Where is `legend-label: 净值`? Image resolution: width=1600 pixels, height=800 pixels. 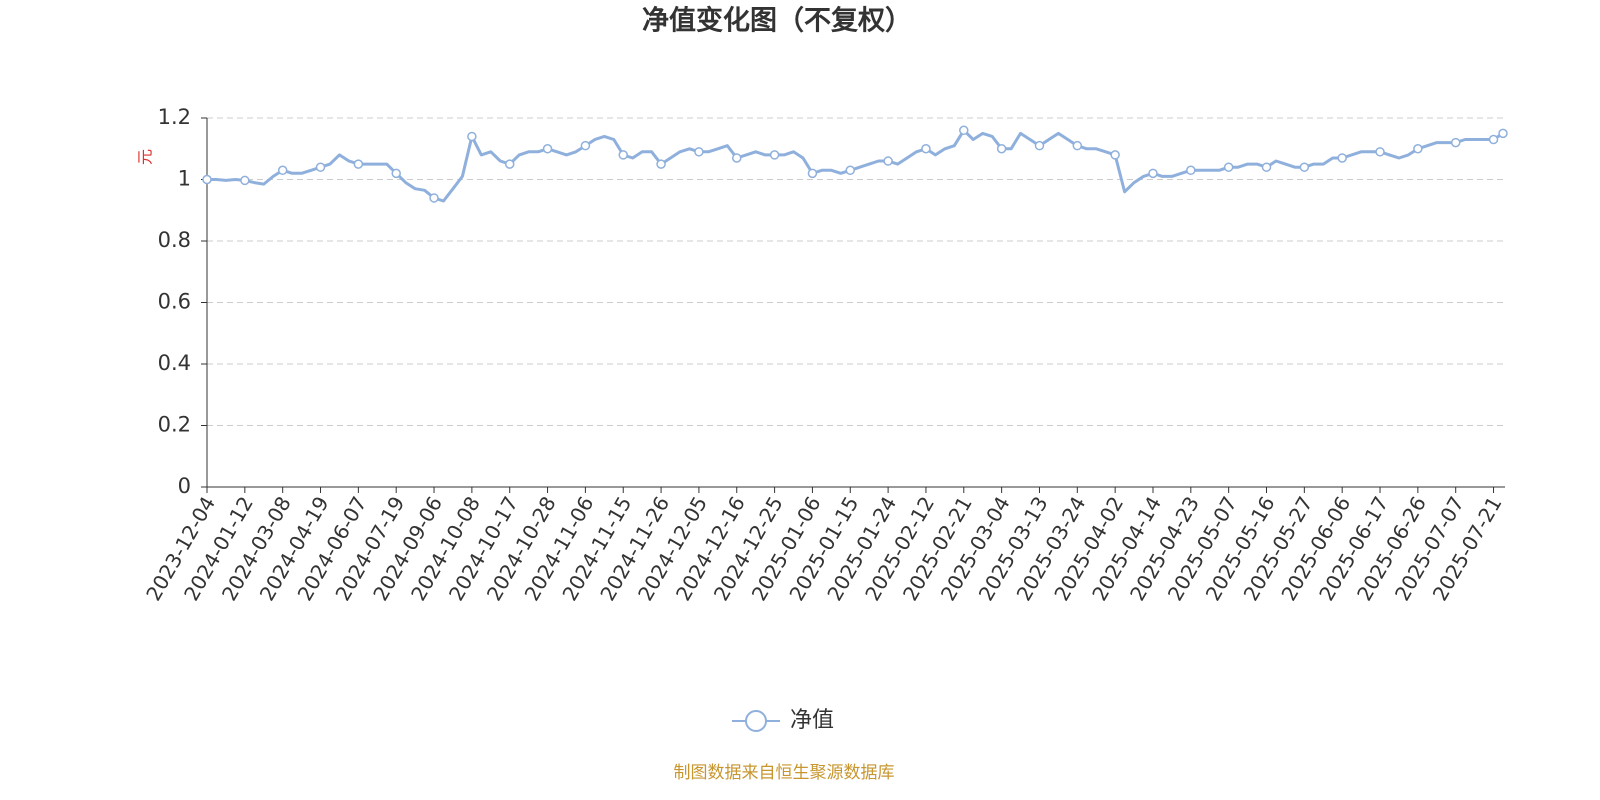
legend-label: 净值 is located at coordinates (812, 720).